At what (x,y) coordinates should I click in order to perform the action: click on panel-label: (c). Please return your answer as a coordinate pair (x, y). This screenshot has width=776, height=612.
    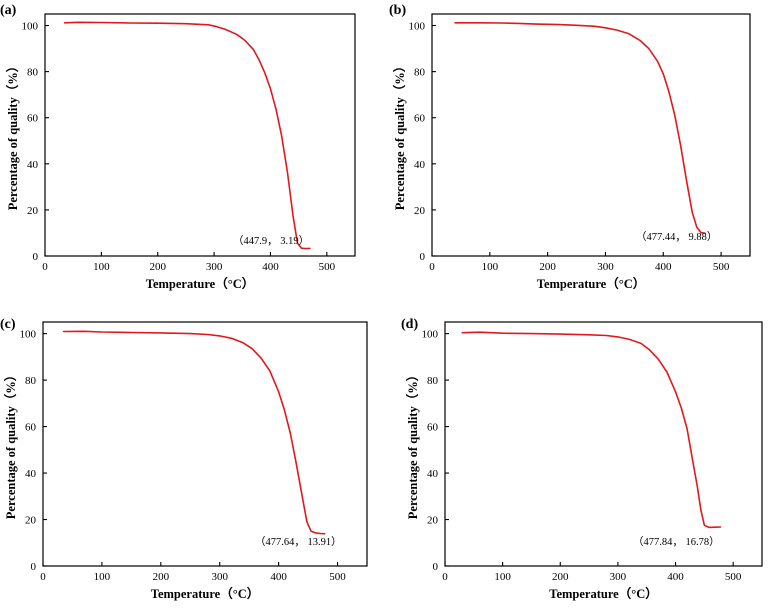
    Looking at the image, I should click on (8, 324).